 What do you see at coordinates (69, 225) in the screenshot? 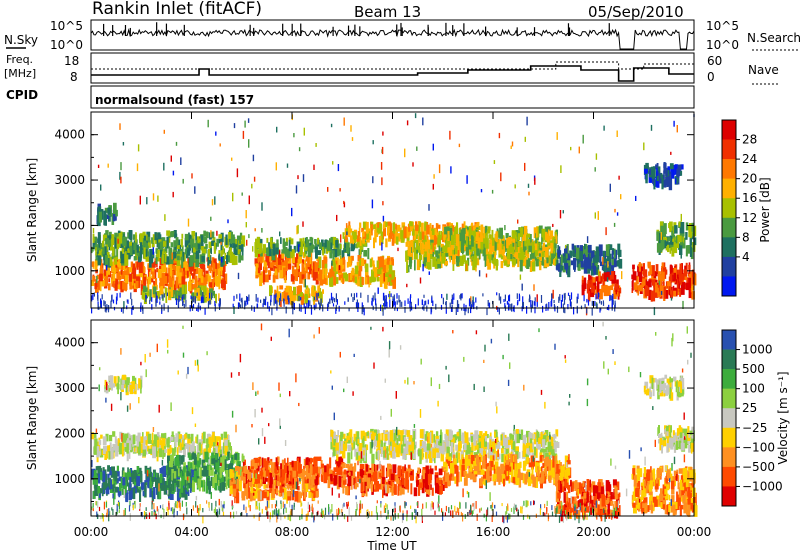
I see `y-tick-label-0-2: 2000` at bounding box center [69, 225].